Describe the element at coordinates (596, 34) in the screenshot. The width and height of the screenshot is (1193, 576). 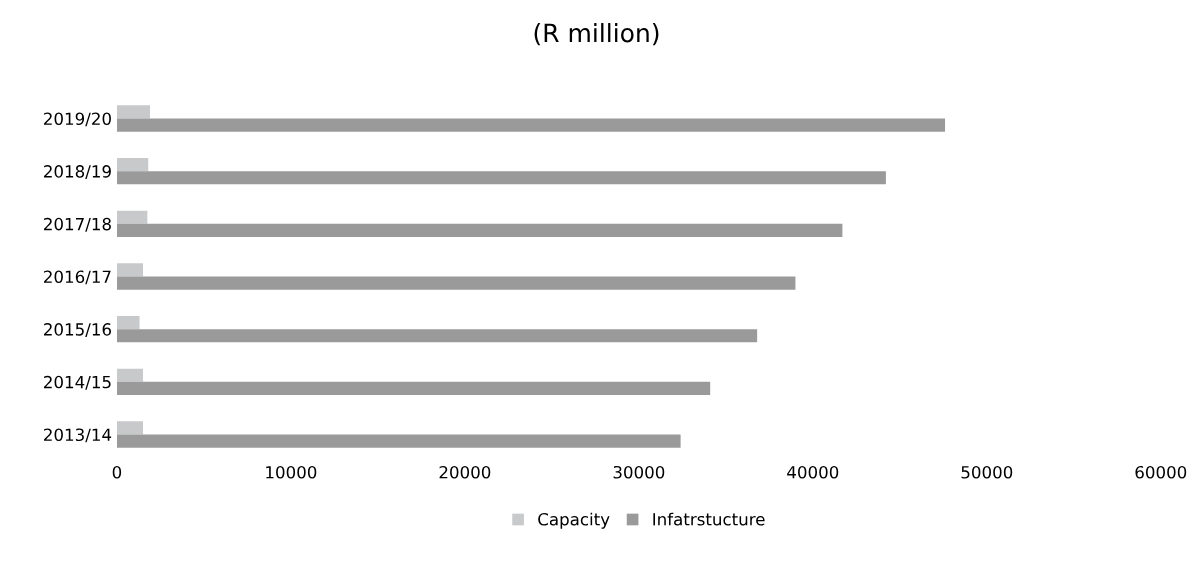
I see `chart-title: (R million)` at that location.